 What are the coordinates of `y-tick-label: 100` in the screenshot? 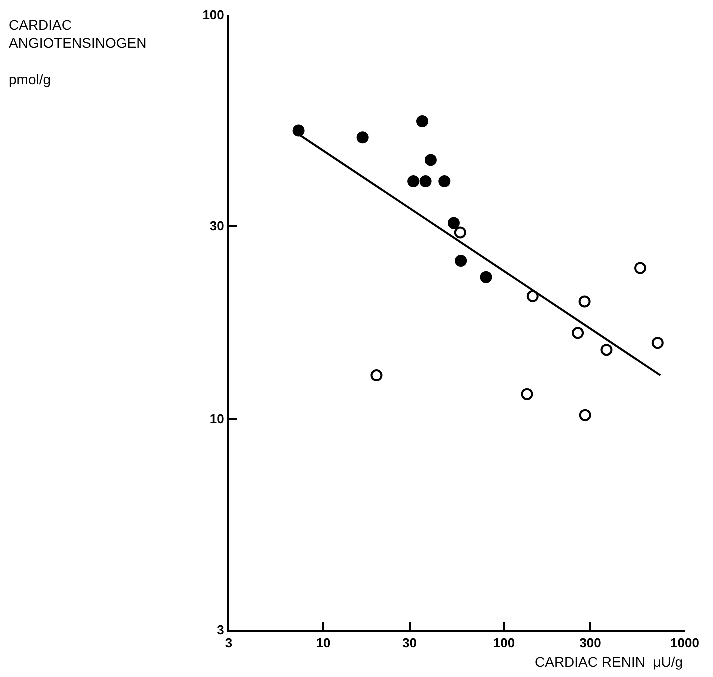 It's located at (213, 15).